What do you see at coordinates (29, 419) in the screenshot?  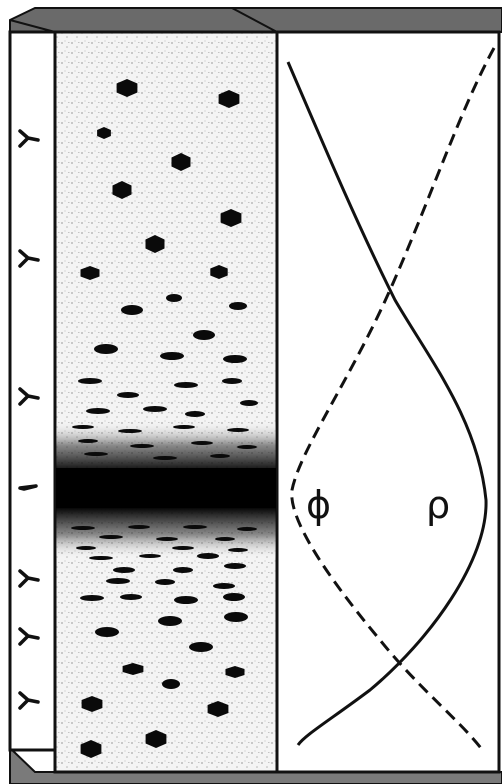 I see `side-markers` at bounding box center [29, 419].